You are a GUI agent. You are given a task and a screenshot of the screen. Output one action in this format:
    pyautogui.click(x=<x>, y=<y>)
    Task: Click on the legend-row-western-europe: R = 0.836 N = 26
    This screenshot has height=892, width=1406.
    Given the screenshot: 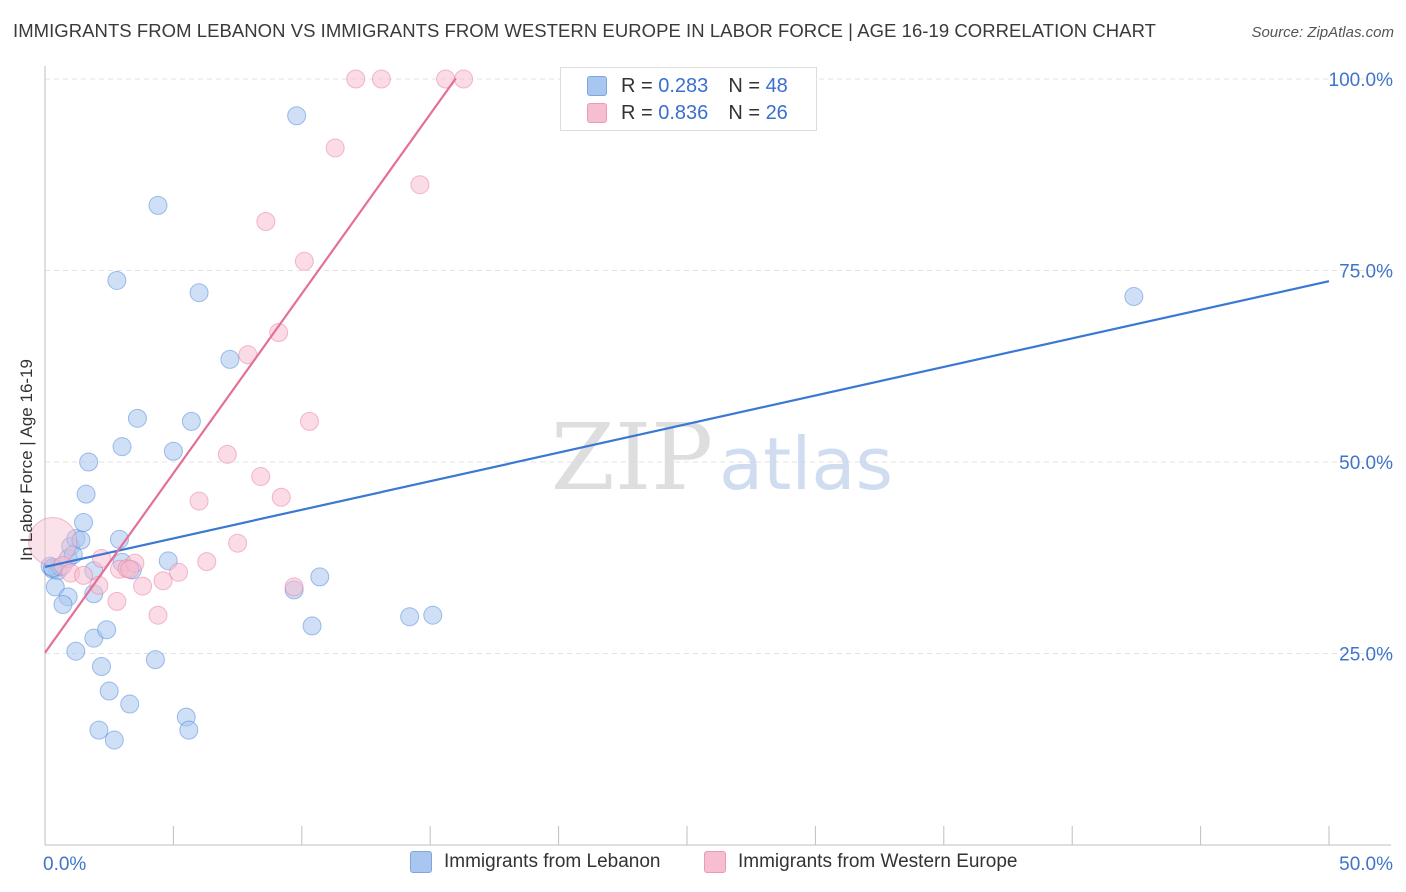 What is the action you would take?
    pyautogui.click(x=687, y=113)
    